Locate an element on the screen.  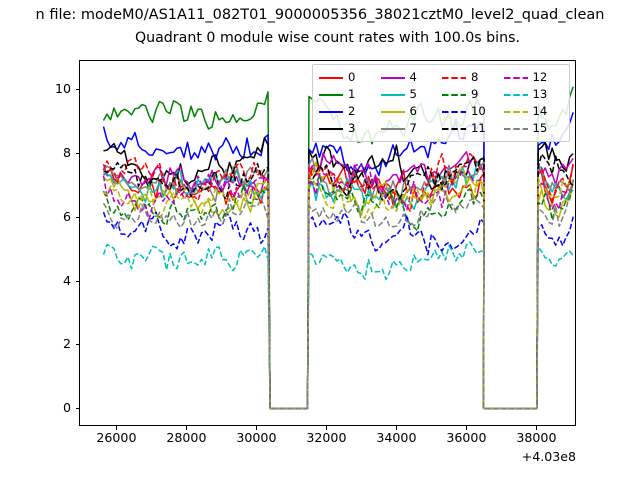
legend-label-1: 1 is located at coordinates (352, 94).